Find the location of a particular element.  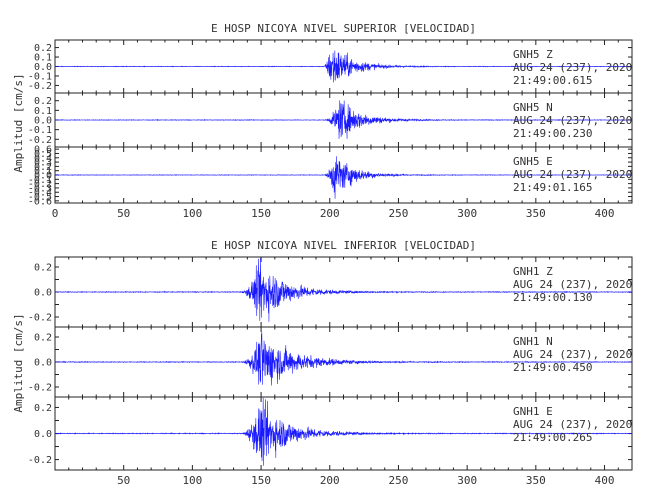

station-label-line: GNH1 Z is located at coordinates (533, 271).